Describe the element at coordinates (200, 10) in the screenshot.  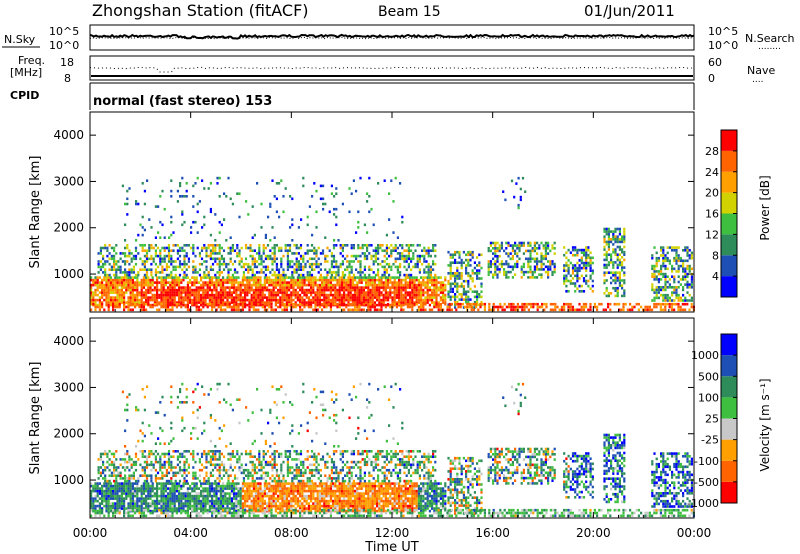
I see `station-title: Zhongshan Station (fitACF)` at that location.